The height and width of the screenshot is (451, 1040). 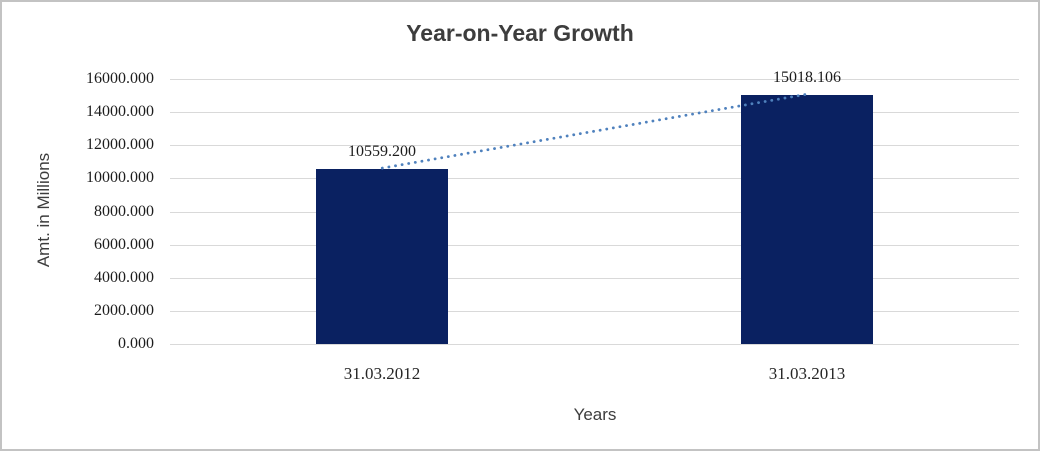 What do you see at coordinates (124, 244) in the screenshot?
I see `y-tick-label: 6000.000` at bounding box center [124, 244].